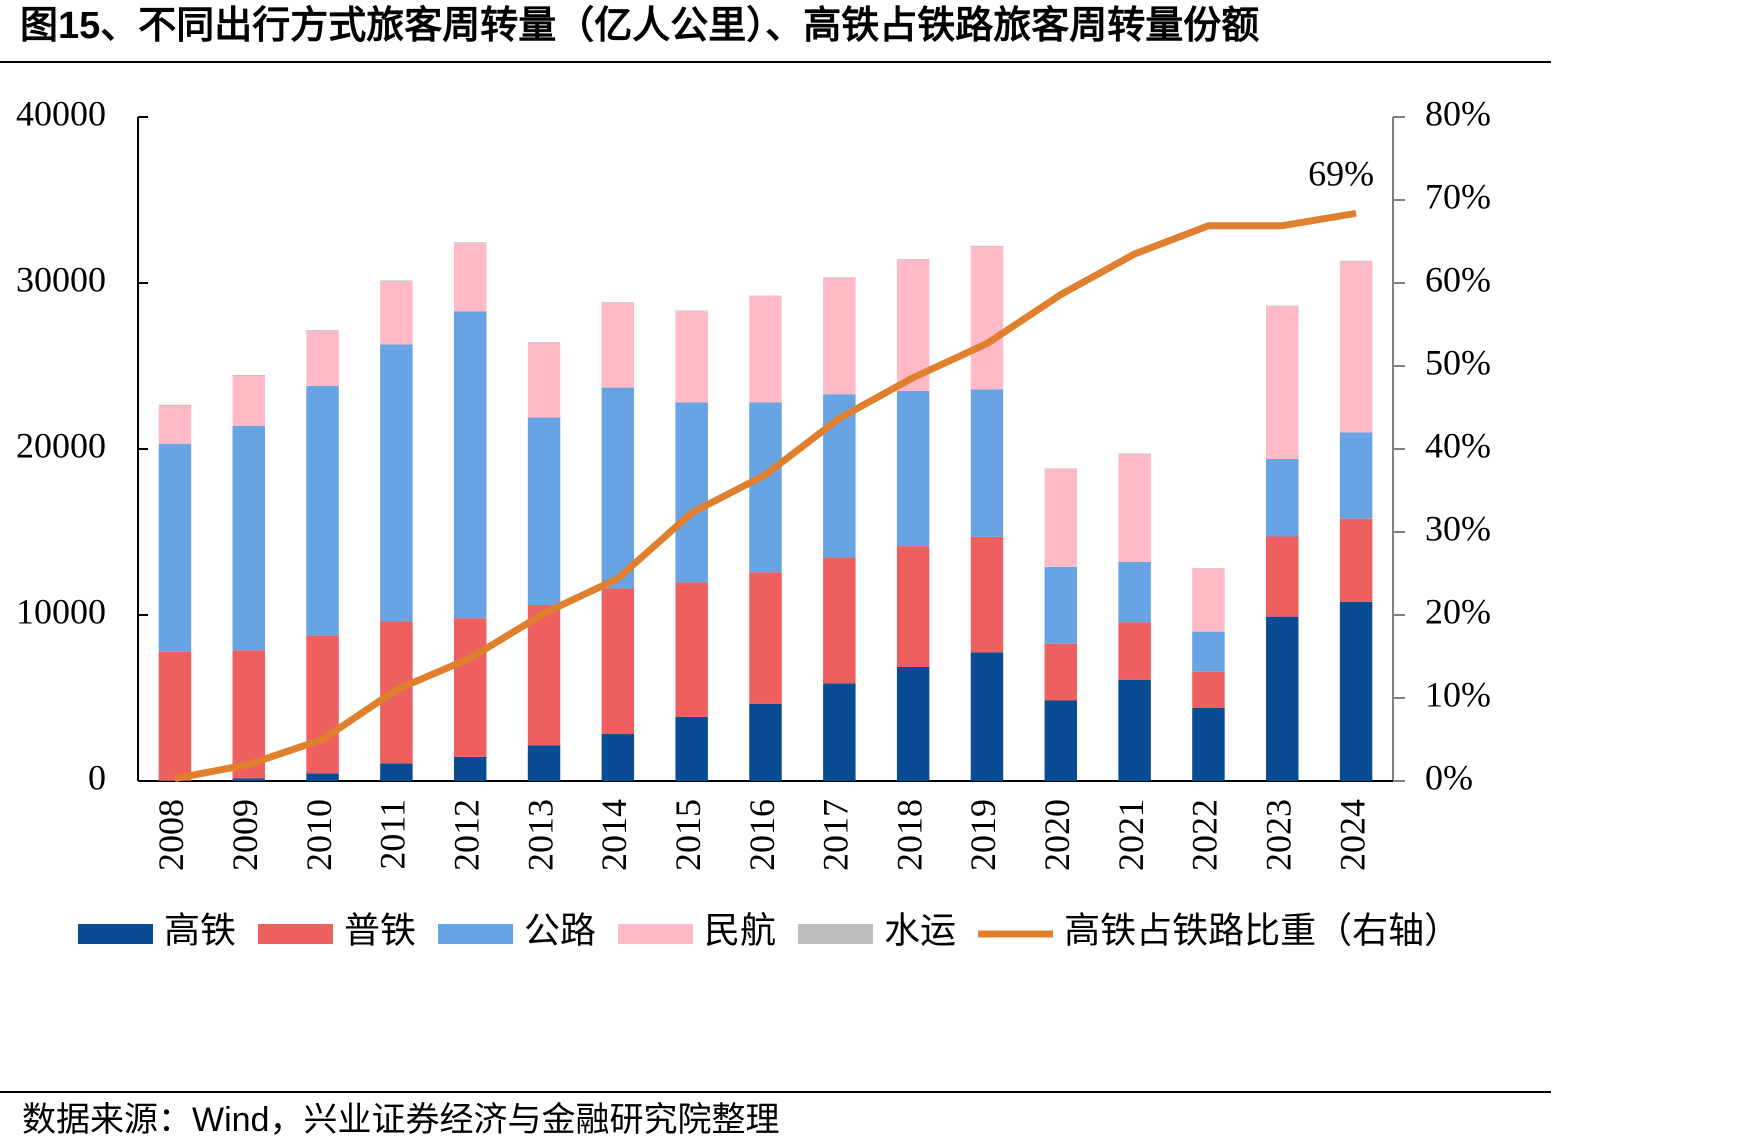 The image size is (1748, 1140). Describe the element at coordinates (1458, 279) in the screenshot. I see `y2-tick-label: 60%` at that location.